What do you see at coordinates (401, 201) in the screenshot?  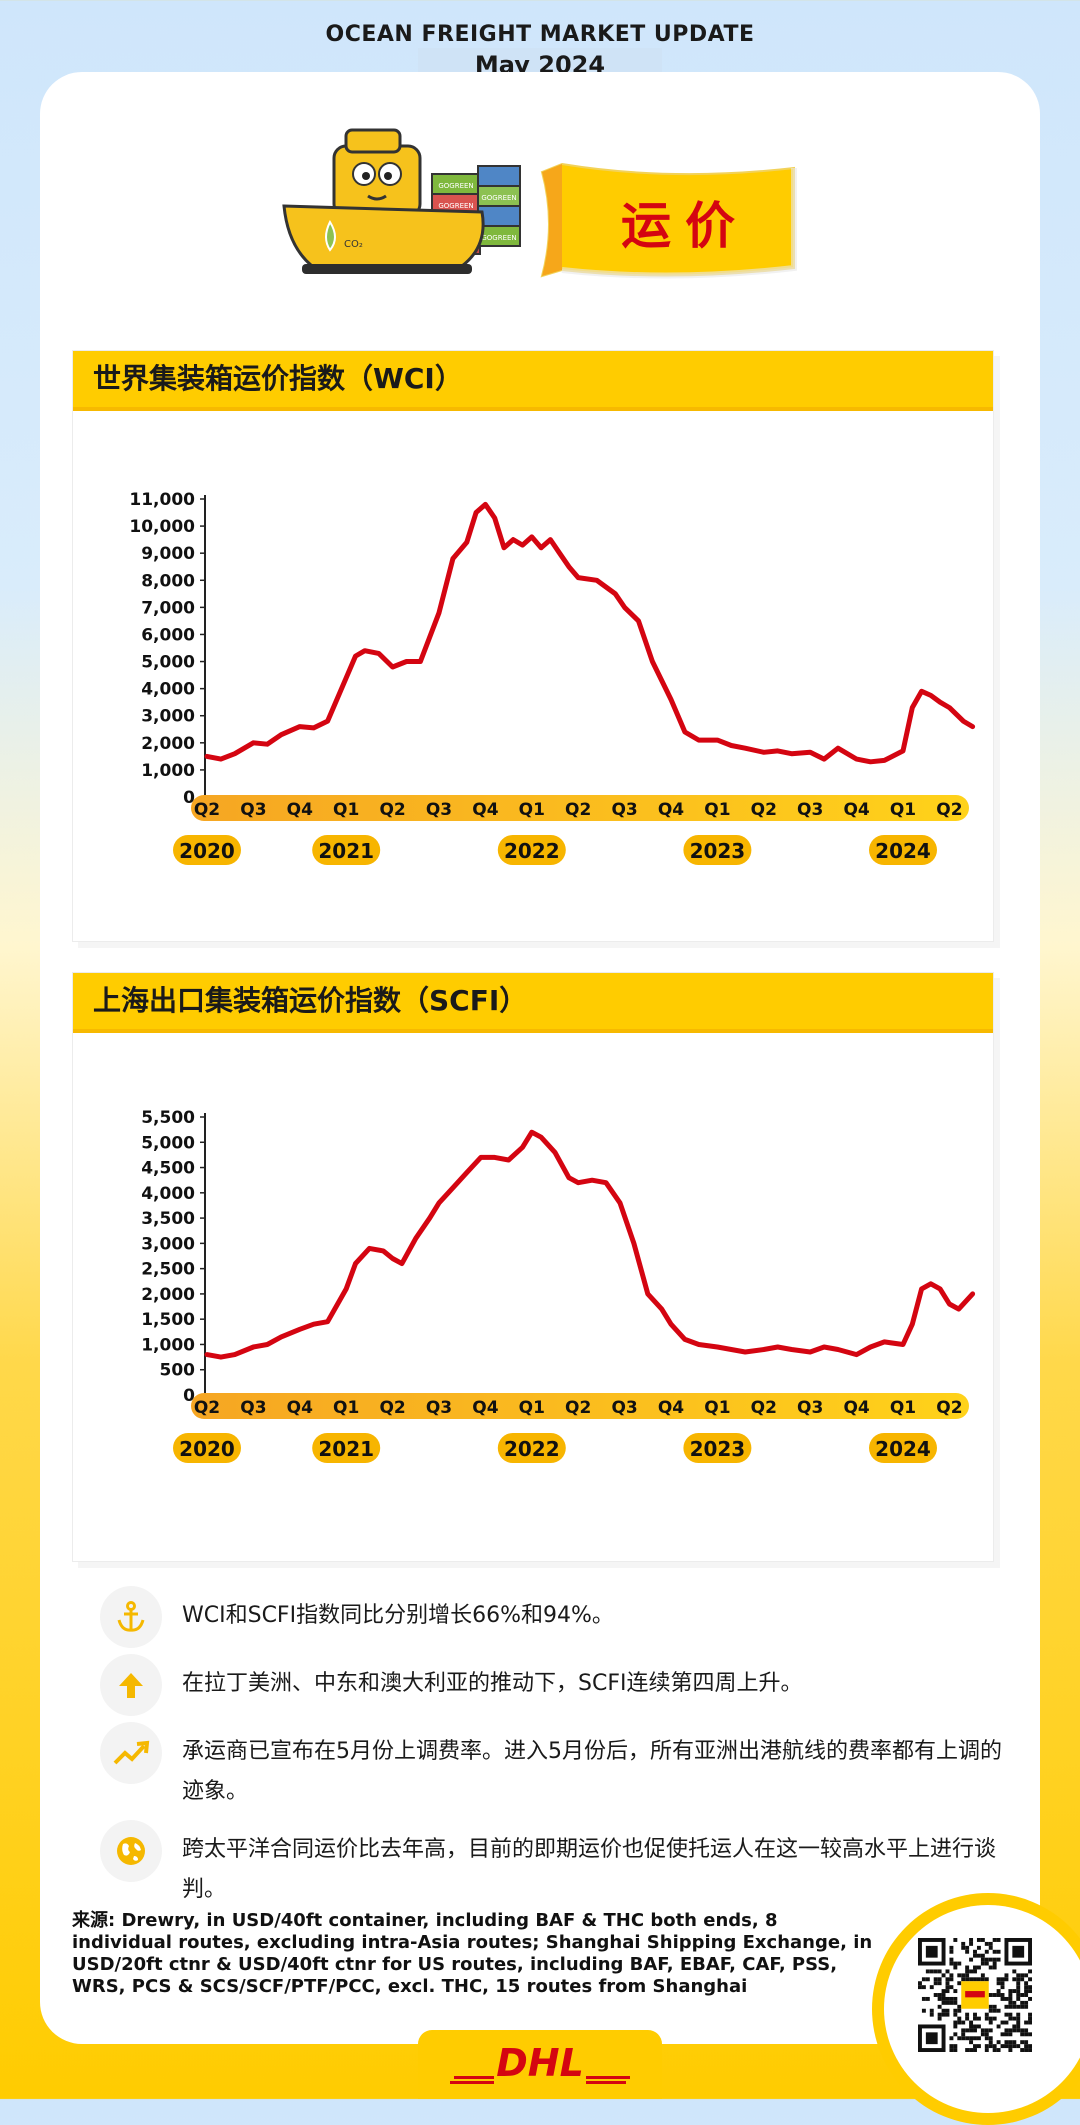 I see `cargo-ship-illustration: GOGREEN GOGREEN GOGREEN GOGREEN CO₂` at bounding box center [401, 201].